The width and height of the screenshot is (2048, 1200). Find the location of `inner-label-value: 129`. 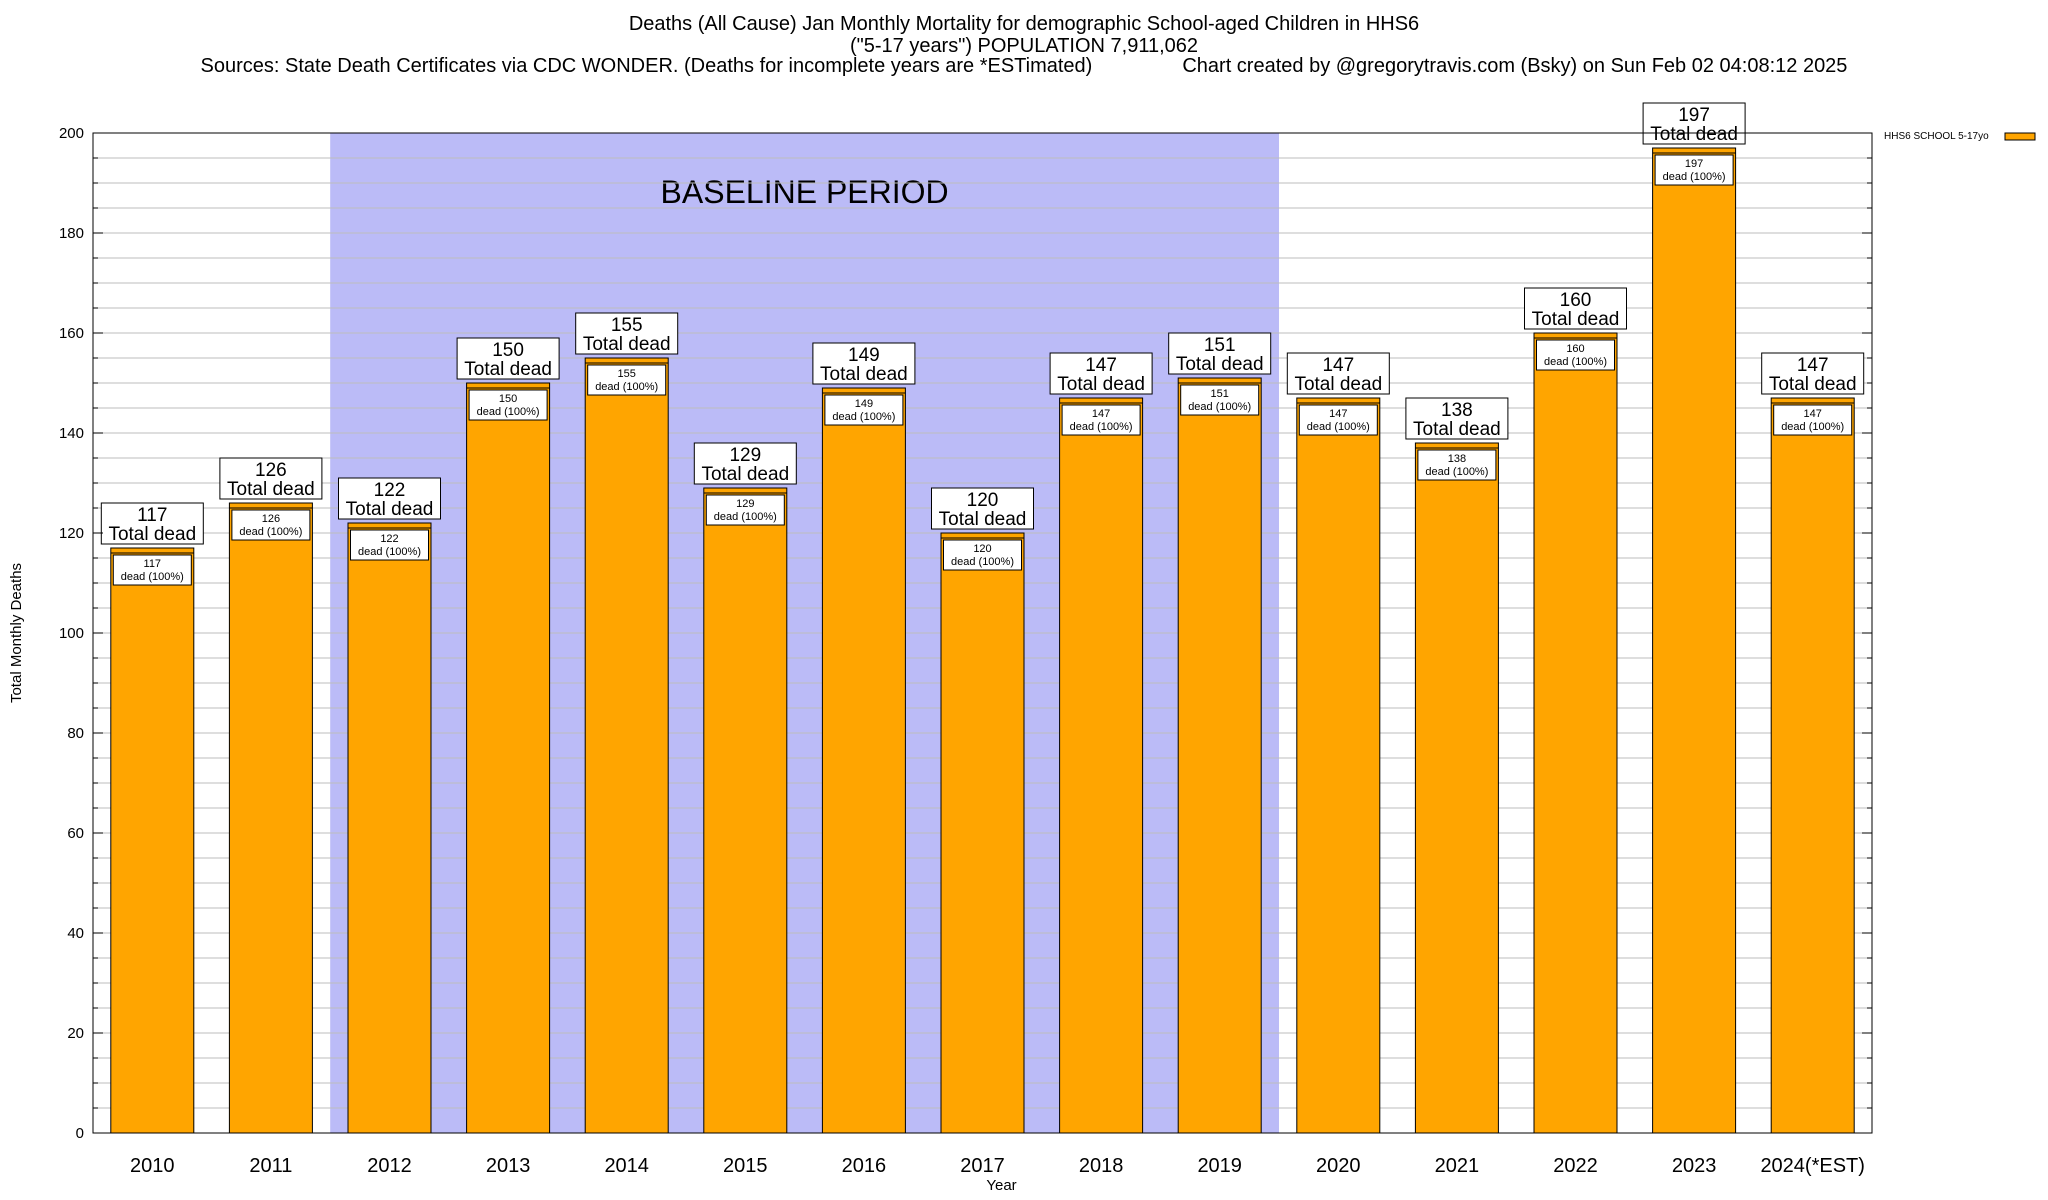

inner-label-value: 129 is located at coordinates (745, 504).